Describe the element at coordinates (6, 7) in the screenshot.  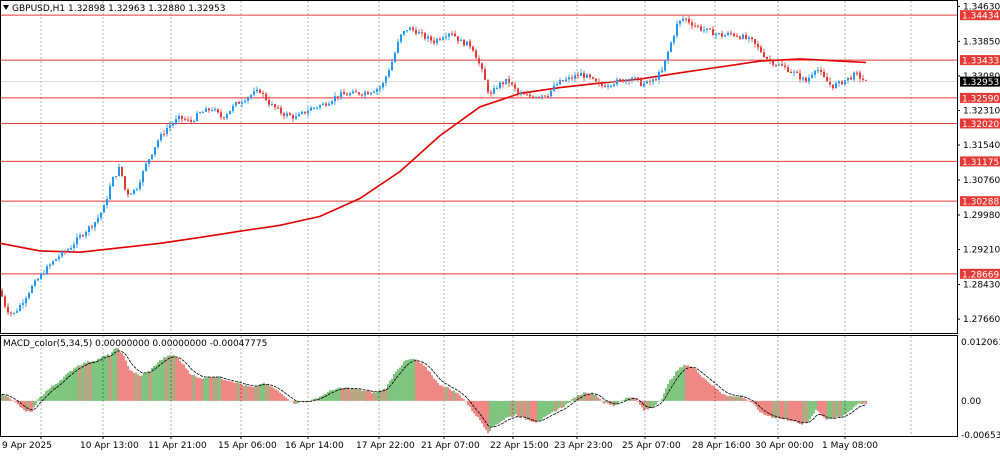
I see `symbol-dropdown-icon` at that location.